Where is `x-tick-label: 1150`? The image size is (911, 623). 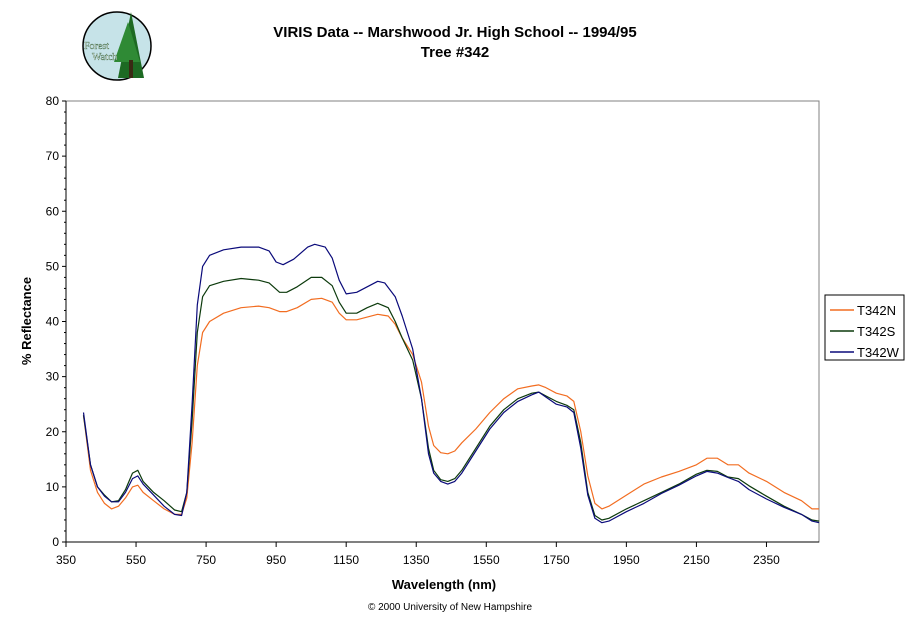 x-tick-label: 1150 is located at coordinates (346, 560).